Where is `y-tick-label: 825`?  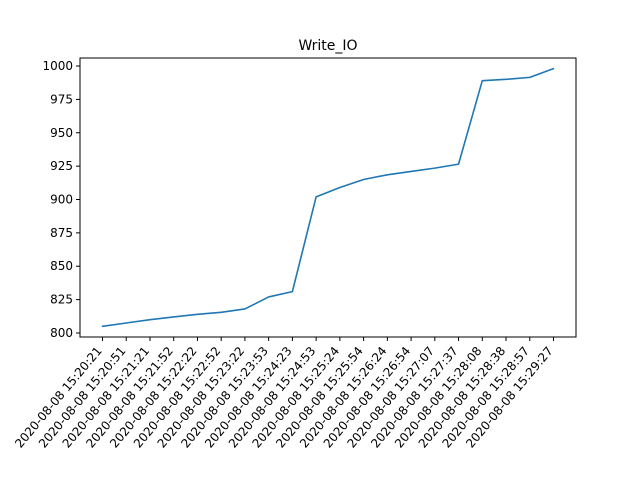 y-tick-label: 825 is located at coordinates (61, 300).